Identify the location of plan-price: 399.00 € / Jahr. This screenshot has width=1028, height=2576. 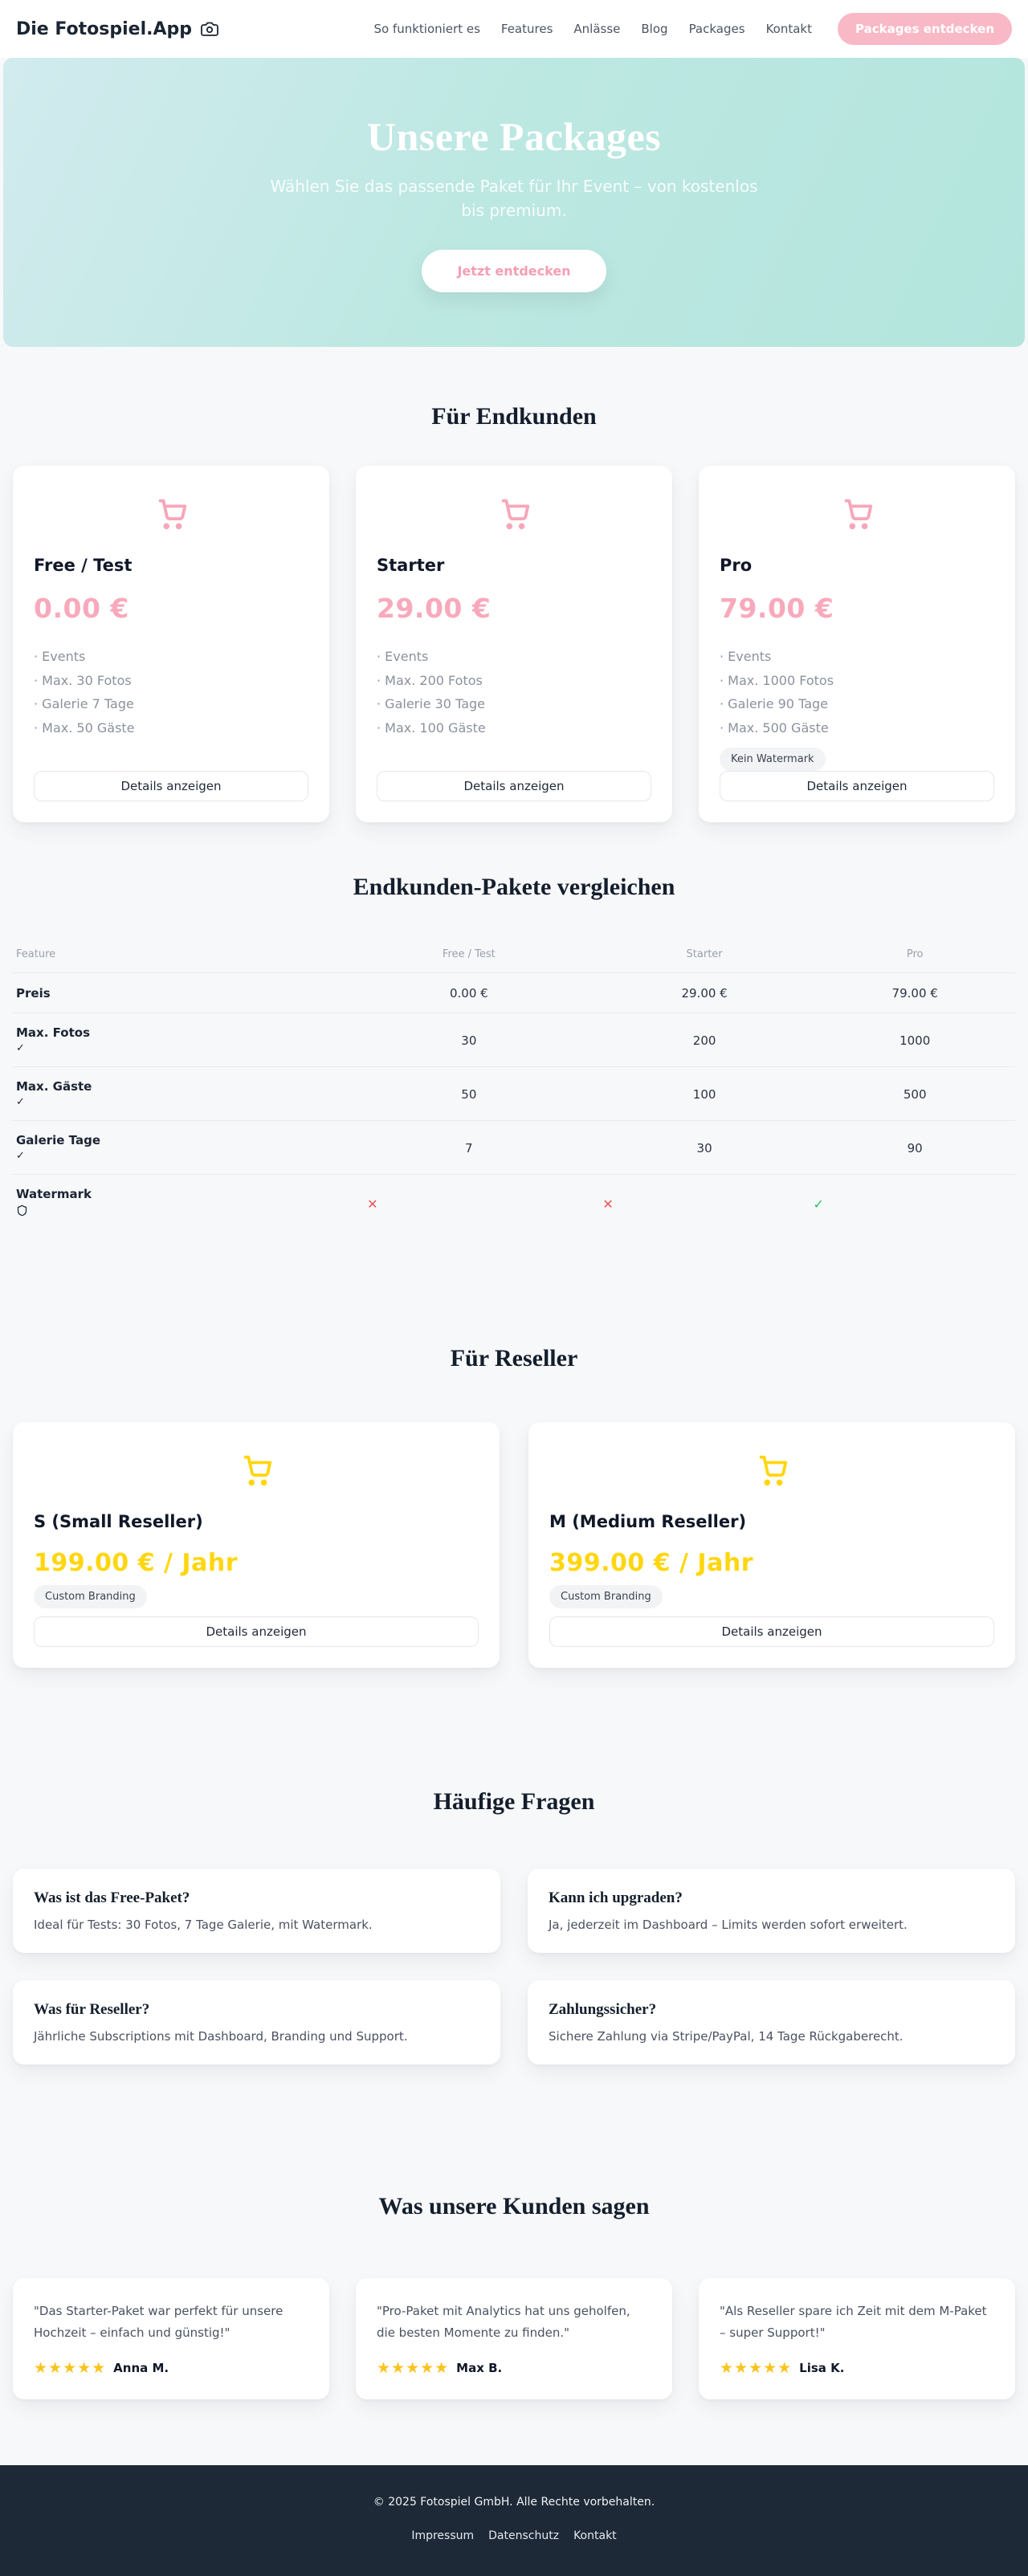
(651, 1563).